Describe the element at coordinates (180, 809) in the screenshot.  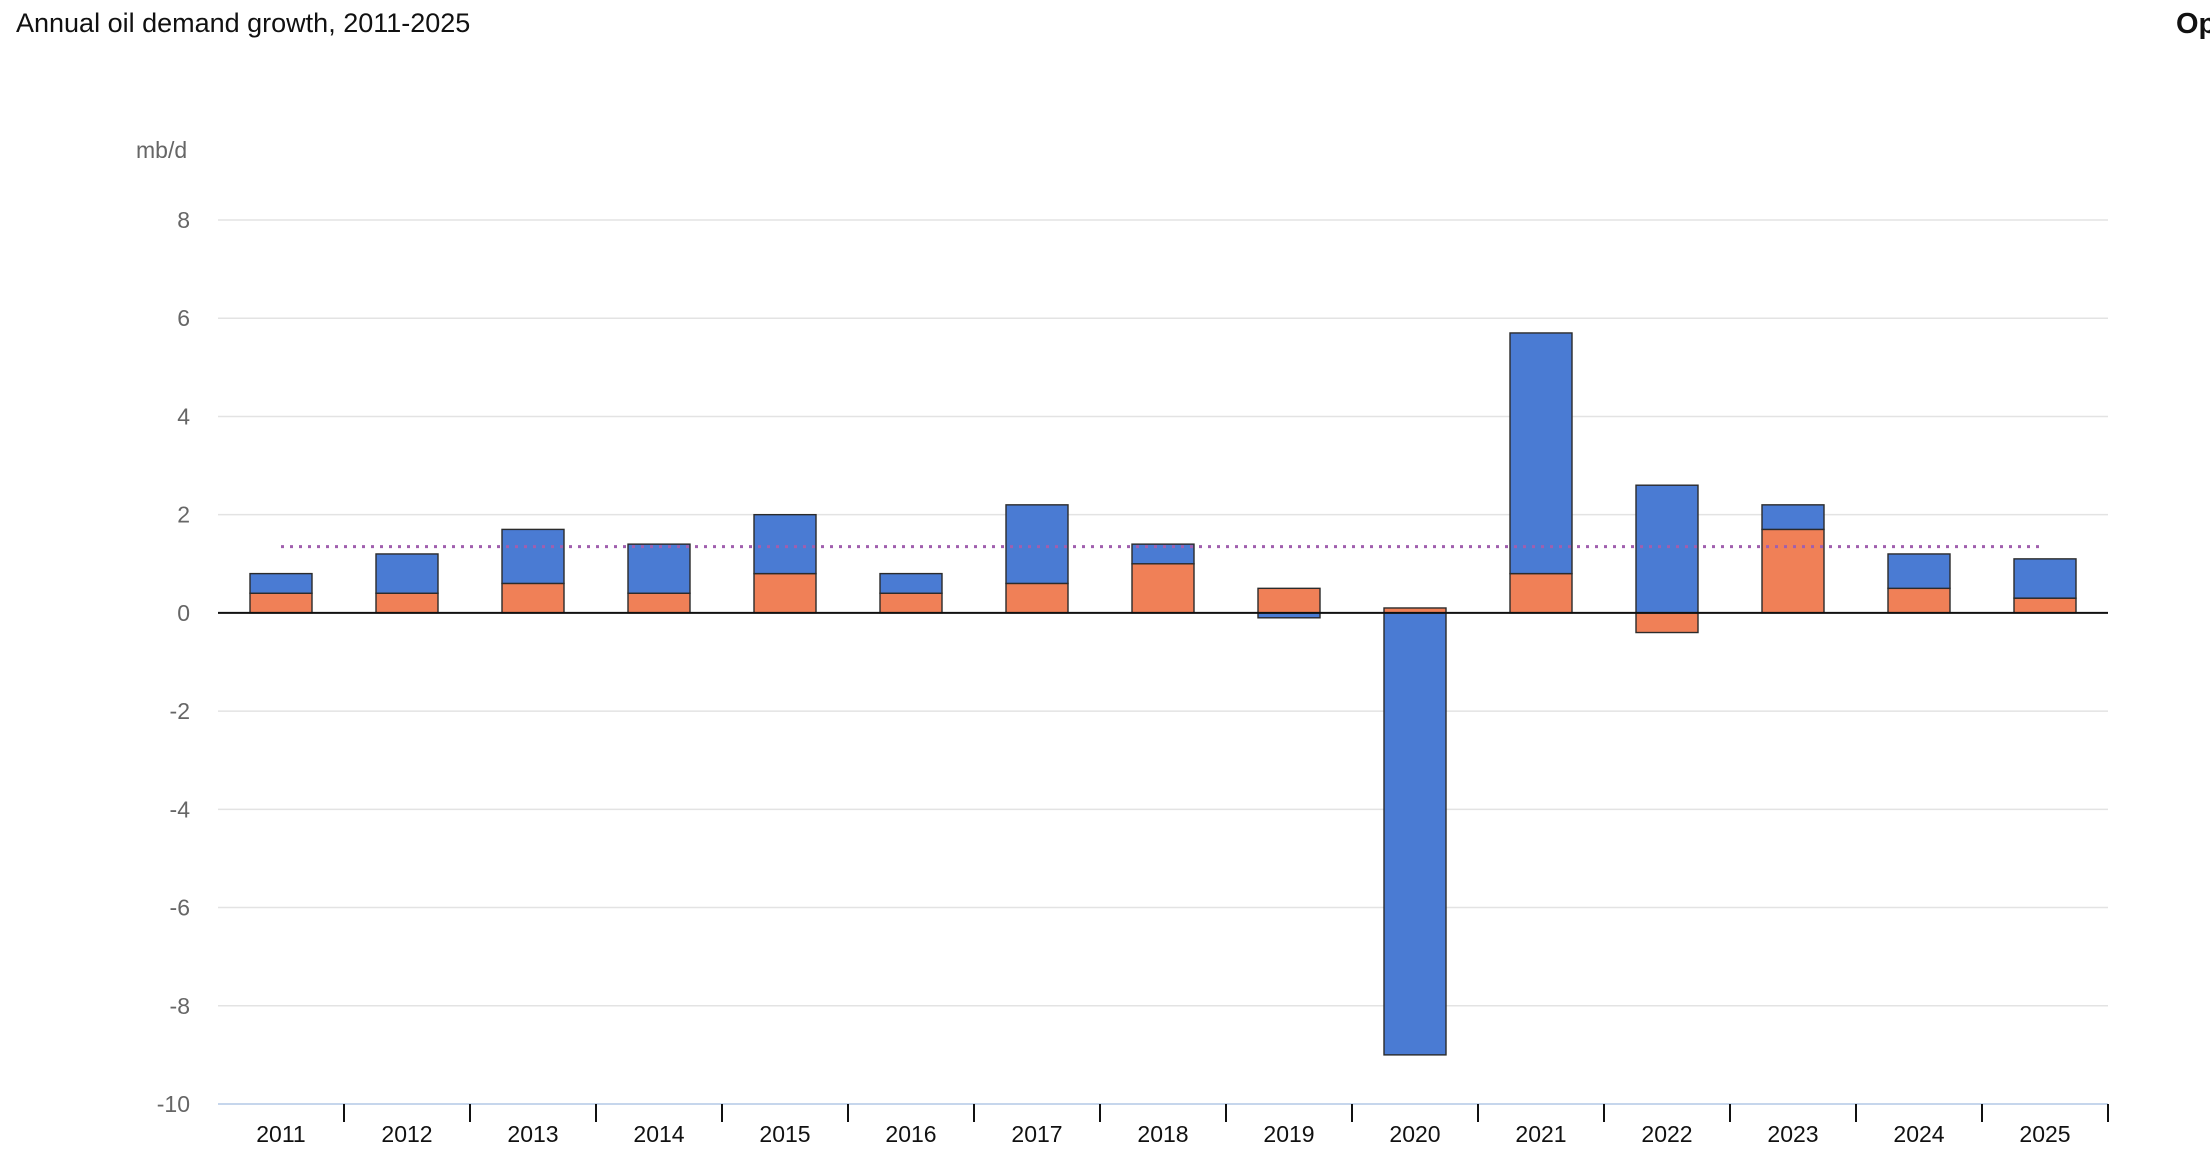
I see `y-tick-label: -4` at that location.